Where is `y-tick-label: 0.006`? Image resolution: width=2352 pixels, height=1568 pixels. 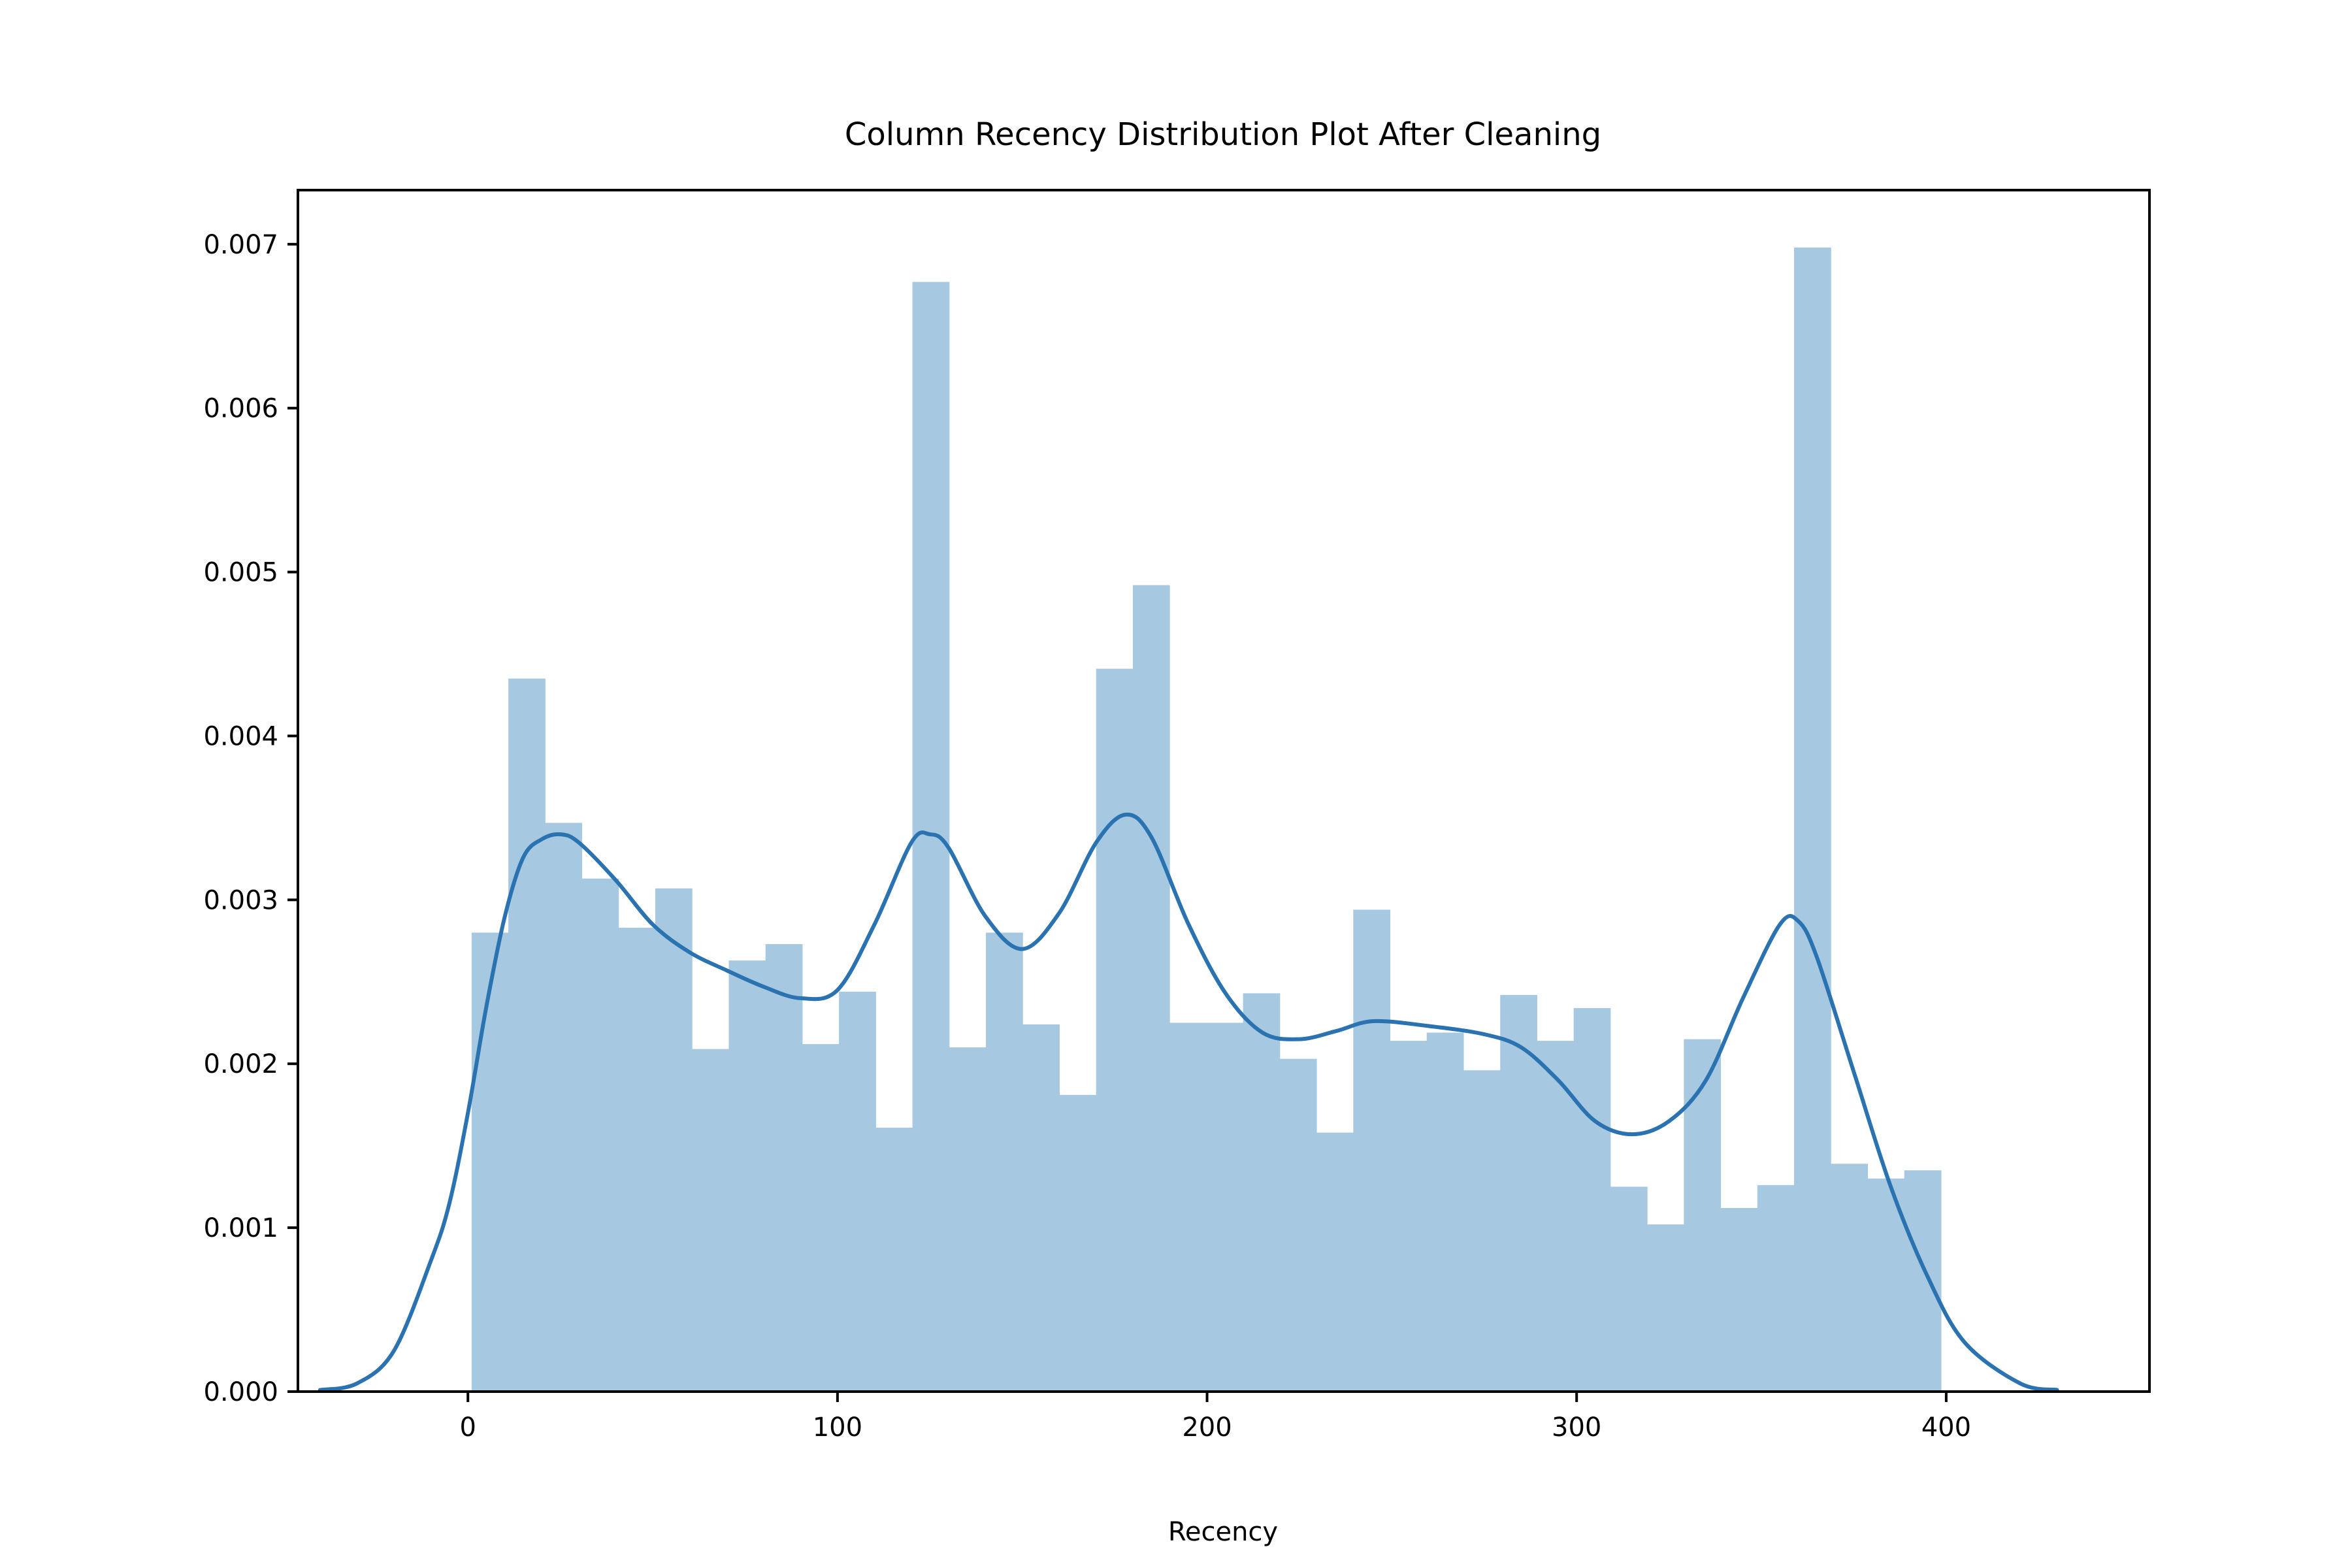
y-tick-label: 0.006 is located at coordinates (240, 409).